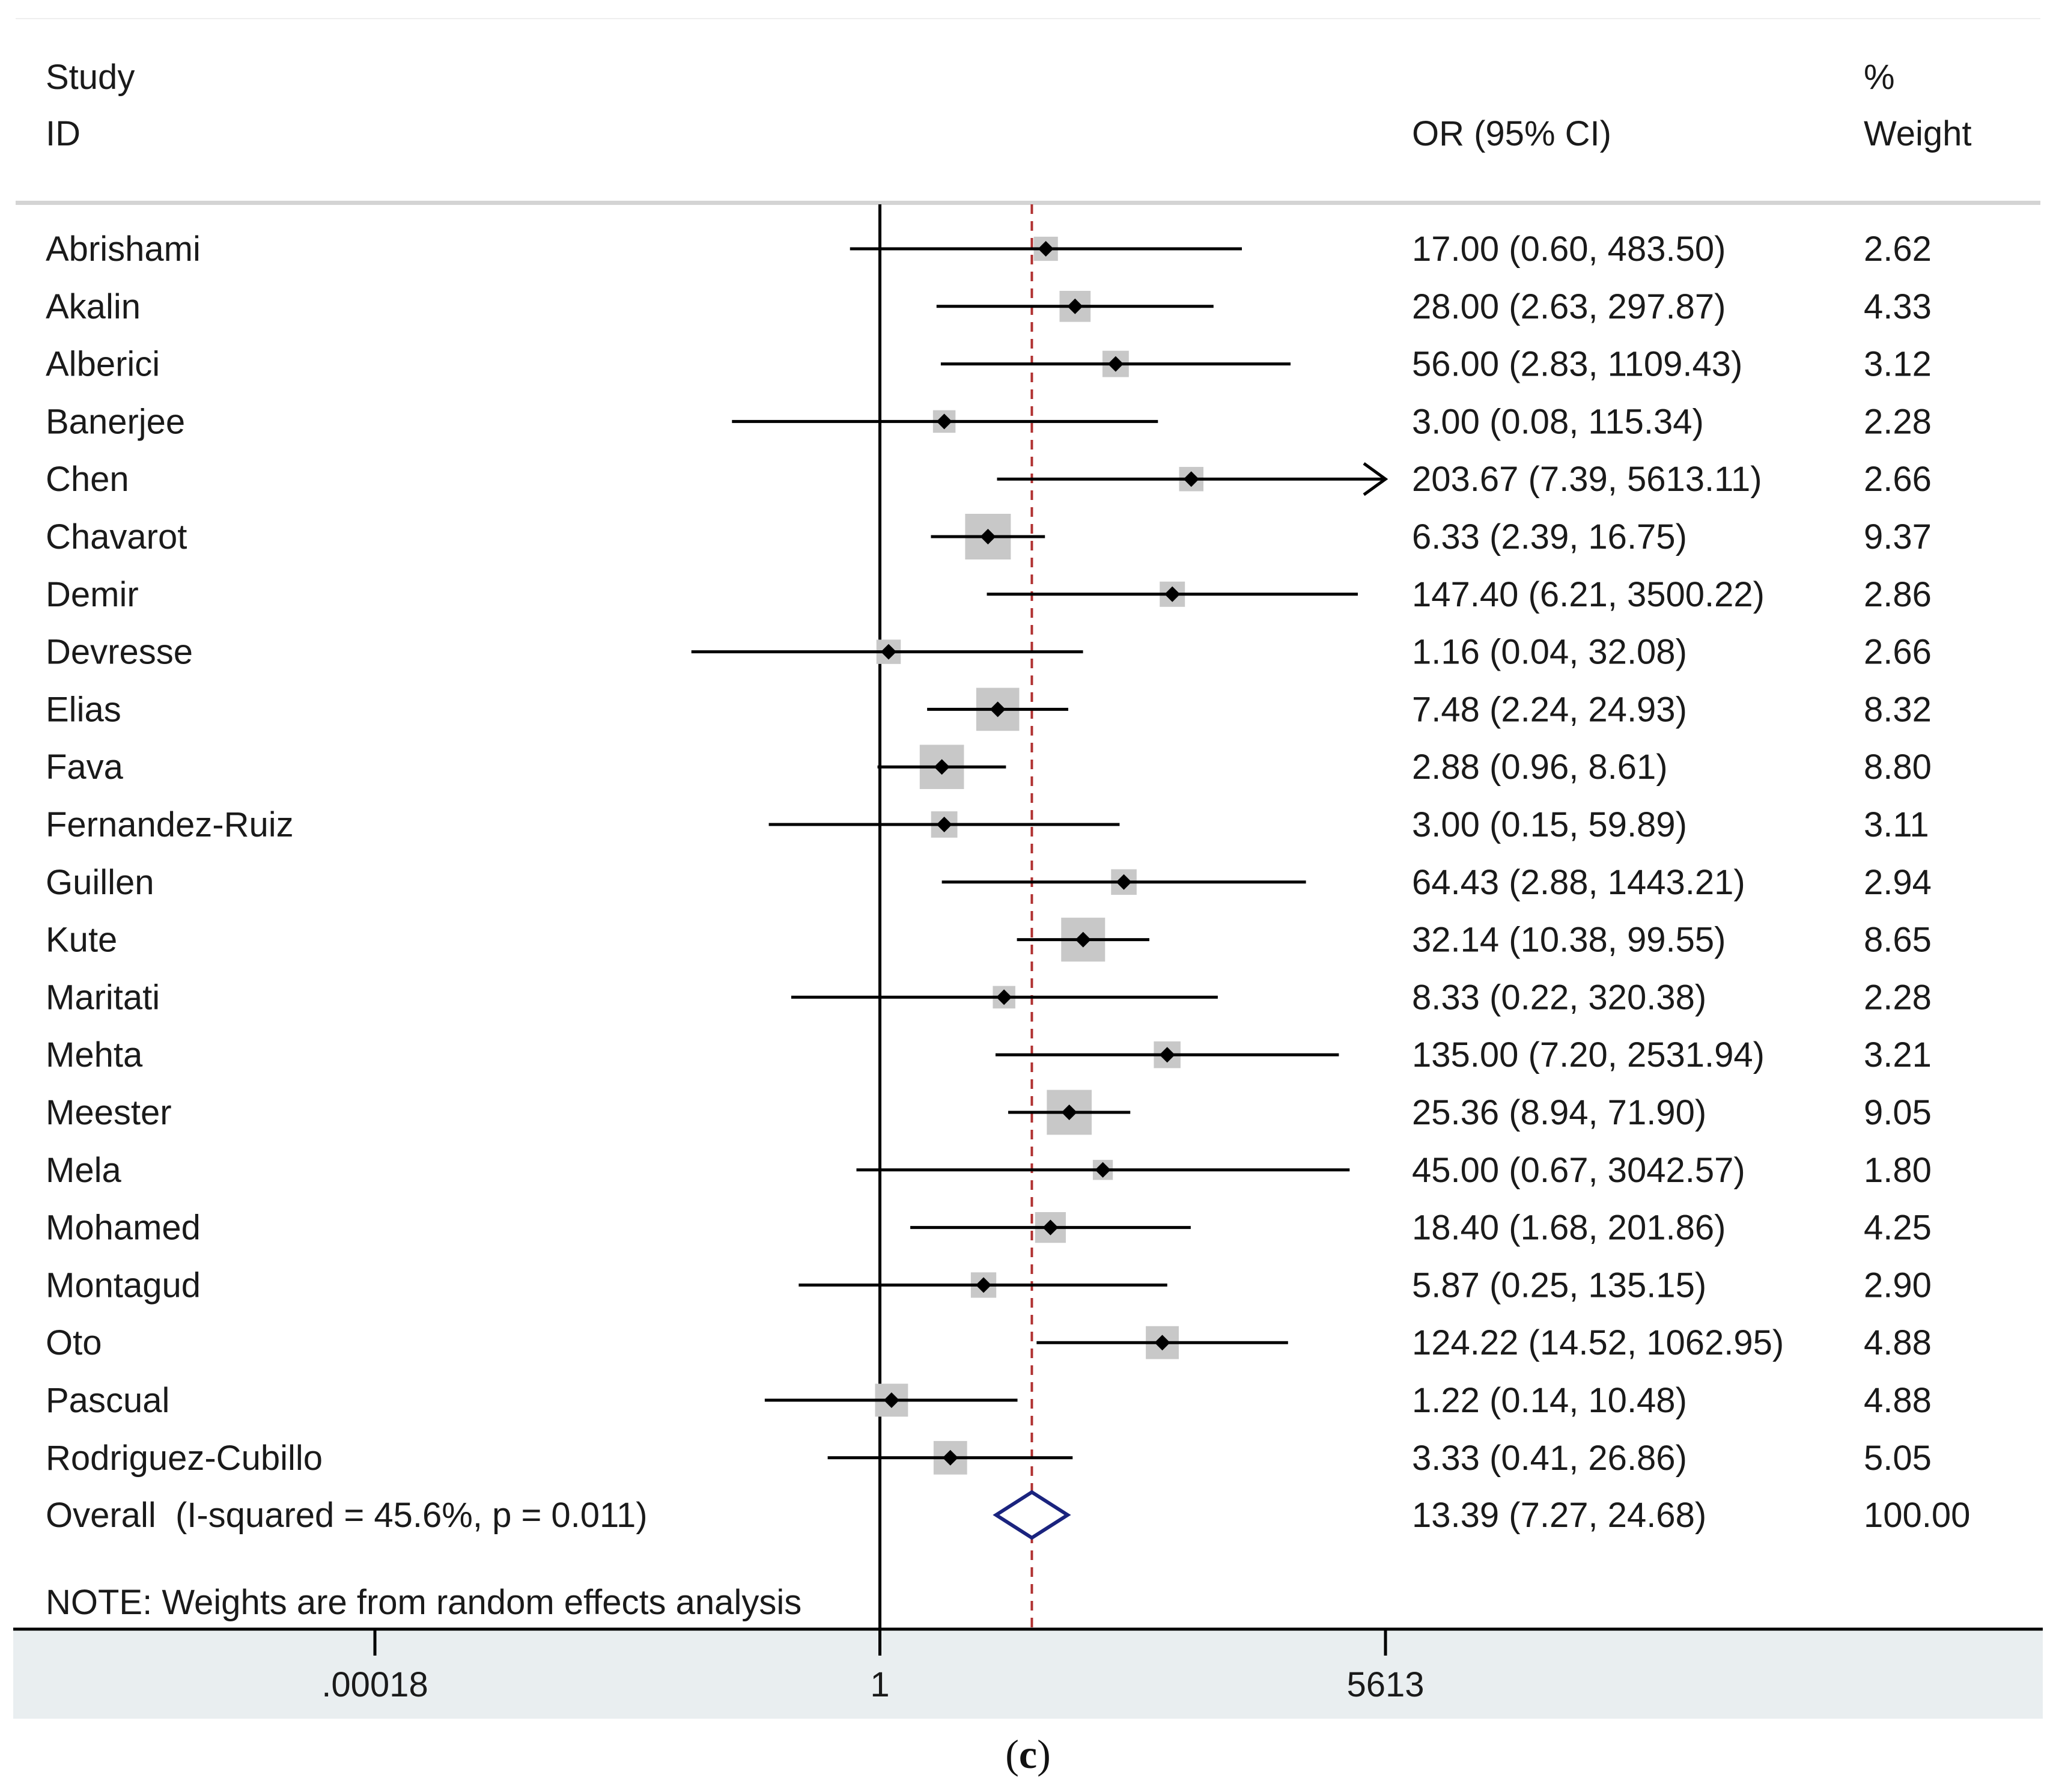  I want to click on study-weight-text: 2.62, so click(1898, 249).